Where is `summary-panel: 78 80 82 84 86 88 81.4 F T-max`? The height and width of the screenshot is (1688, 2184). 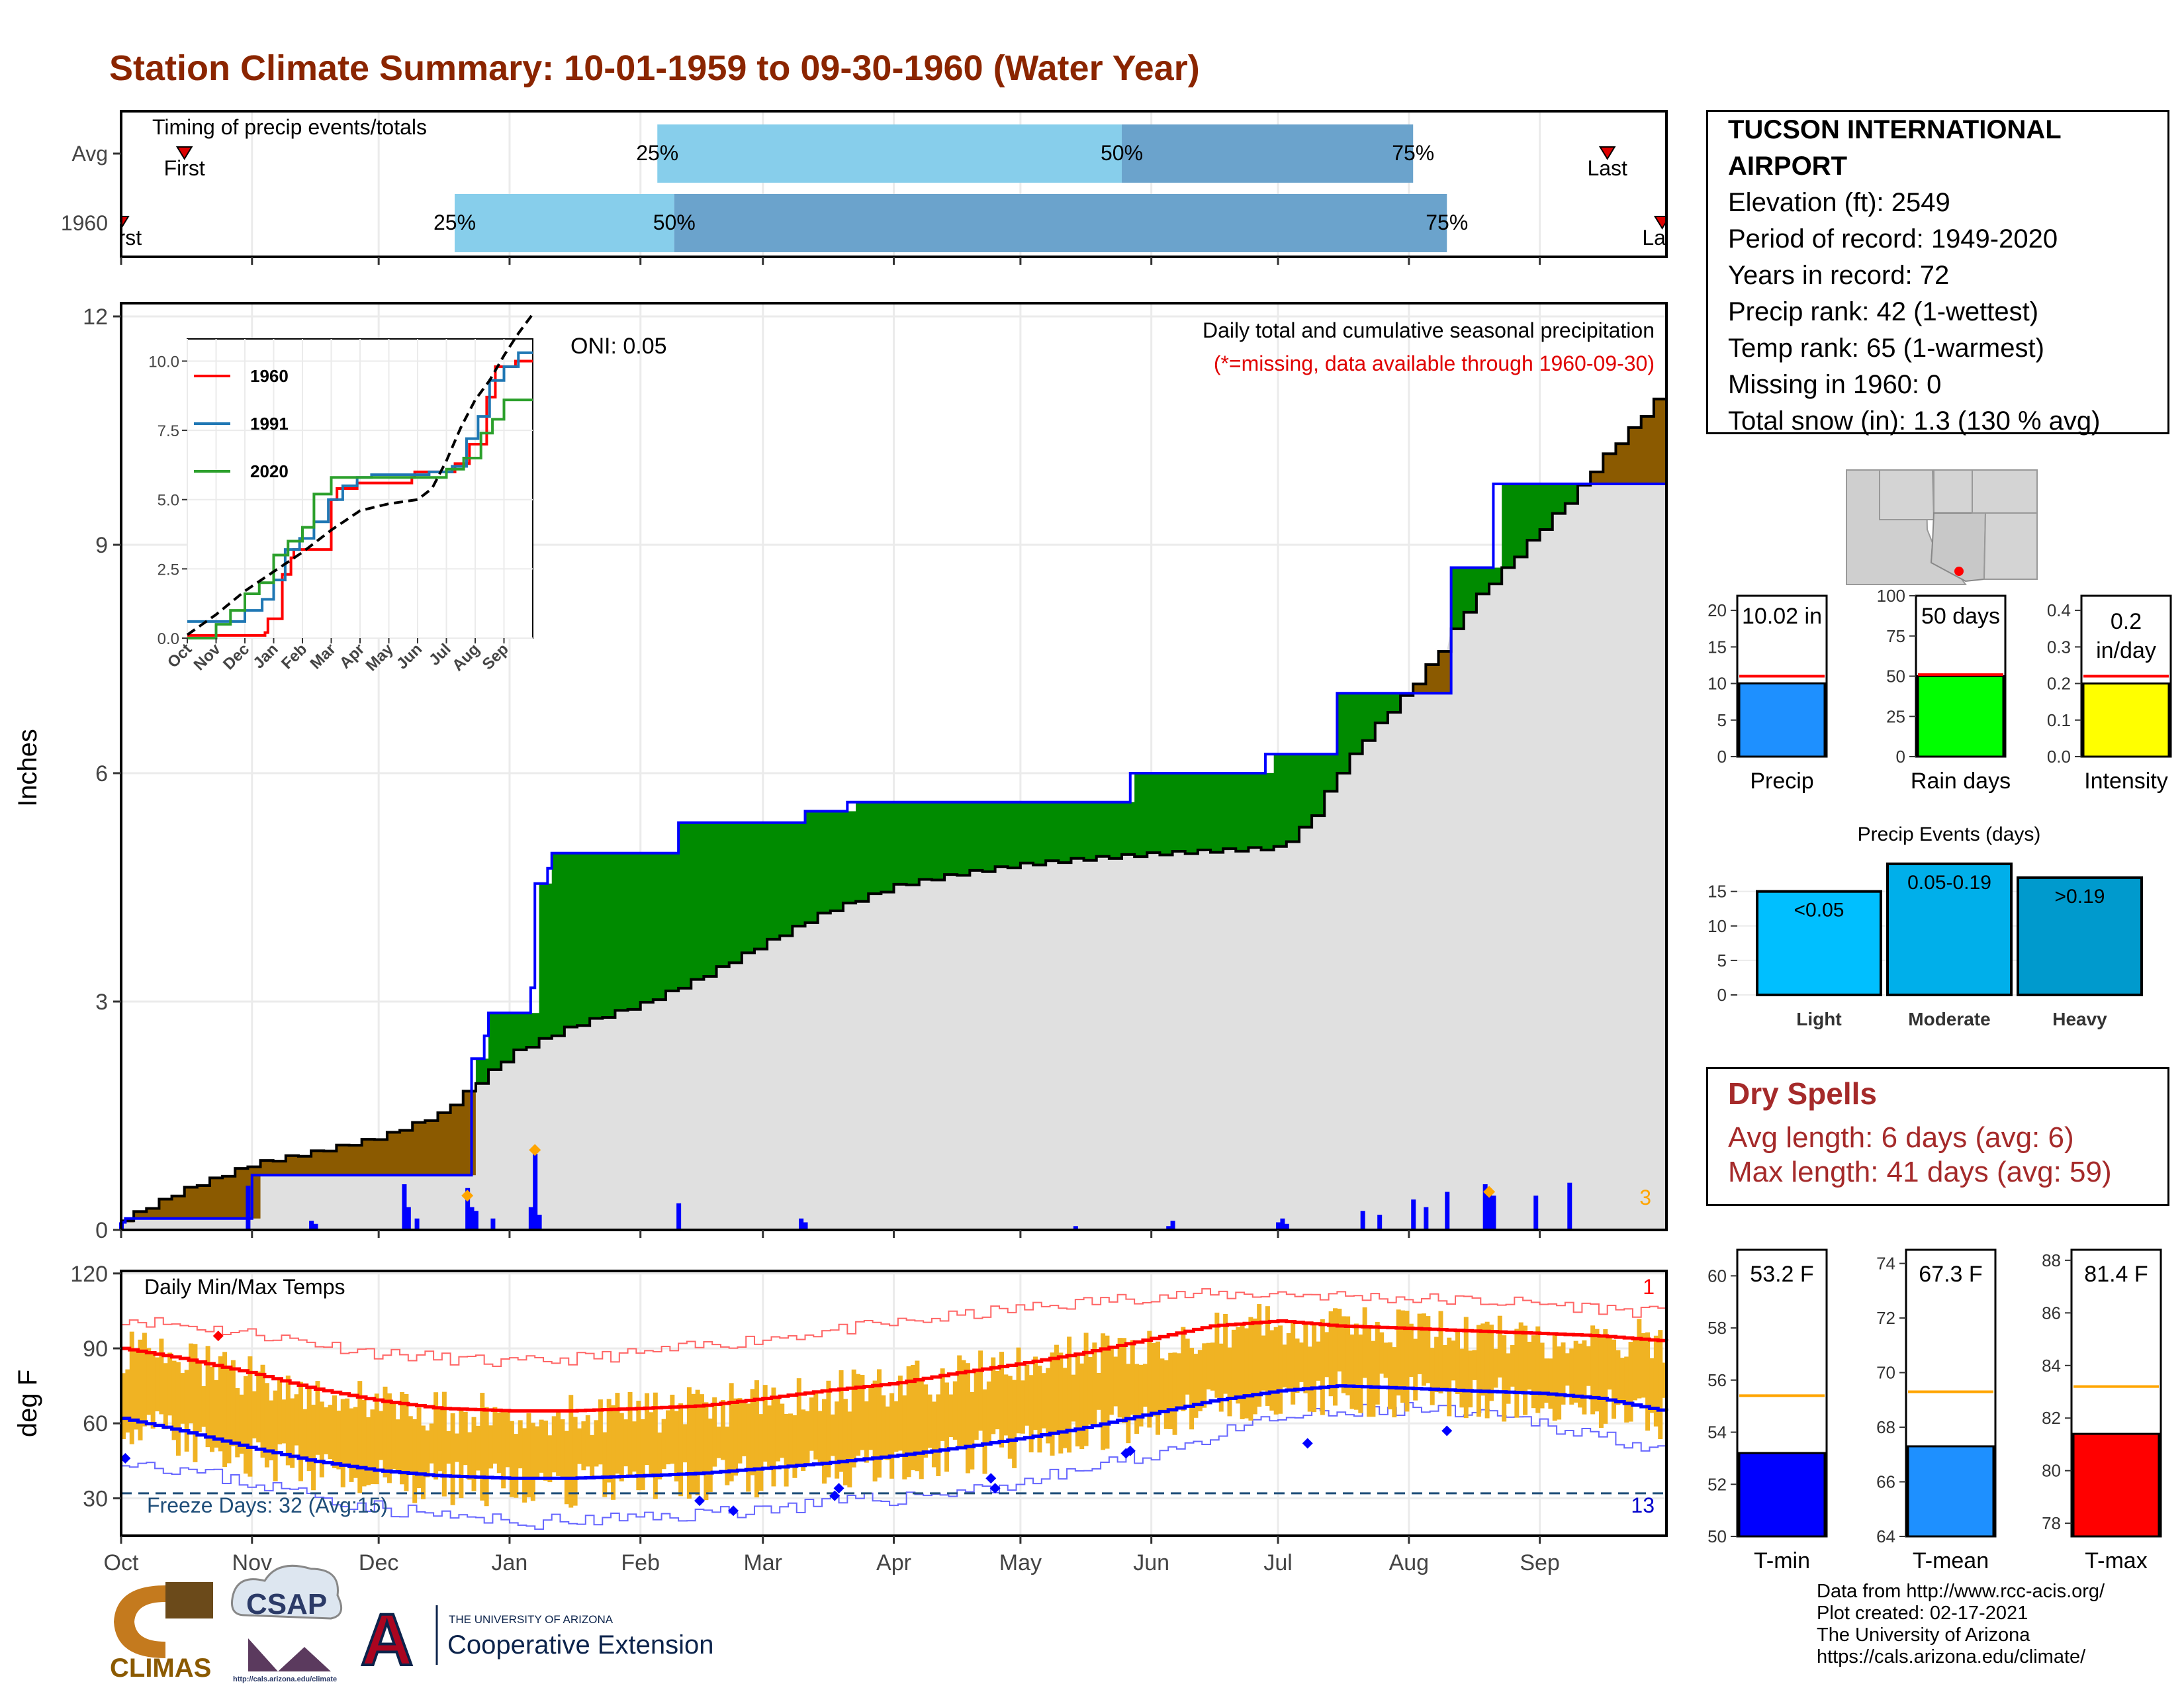
summary-panel: 78 80 82 84 86 88 81.4 F T-max is located at coordinates (2102, 1410).